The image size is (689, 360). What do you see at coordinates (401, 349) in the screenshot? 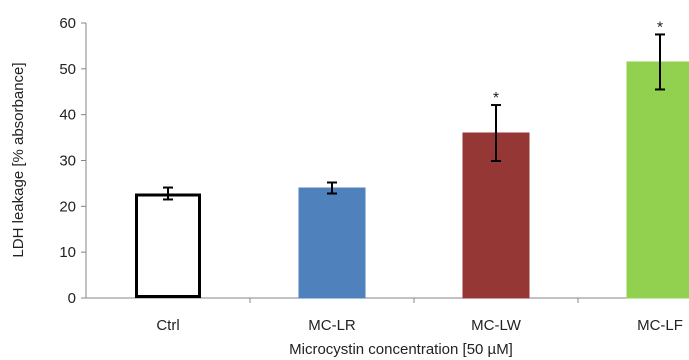
I see `x-axis-title: Microcystin concentration [50 µM]` at bounding box center [401, 349].